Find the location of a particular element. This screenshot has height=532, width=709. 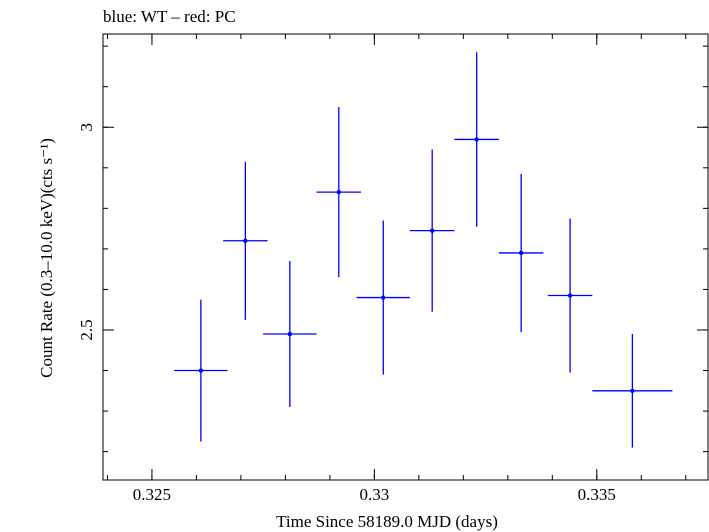

x-axis-label: Time Since 58189.0 MJD (days) is located at coordinates (387, 521).